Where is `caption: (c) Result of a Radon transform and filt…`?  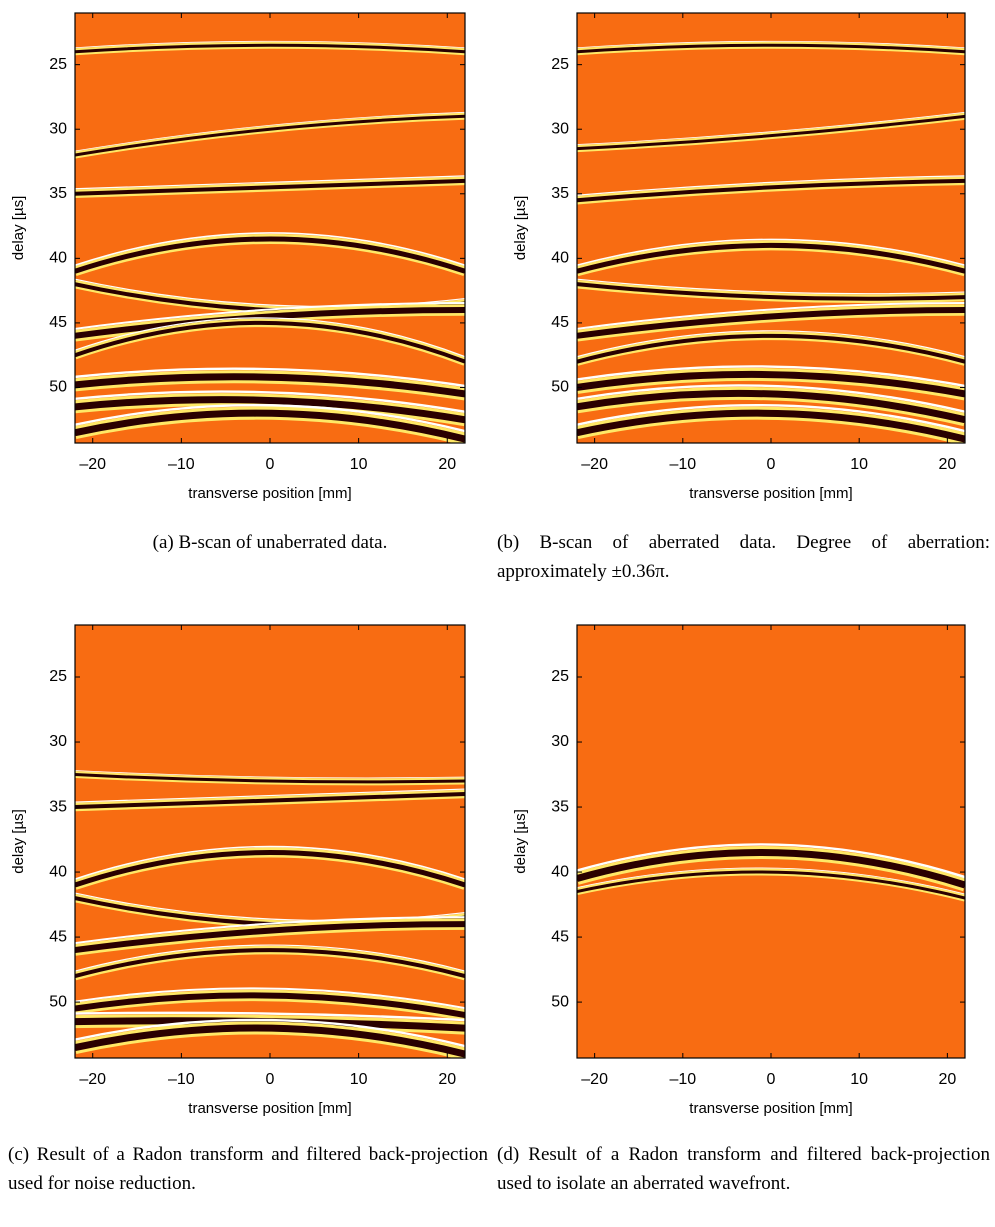 caption: (c) Result of a Radon transform and filt… is located at coordinates (248, 1169).